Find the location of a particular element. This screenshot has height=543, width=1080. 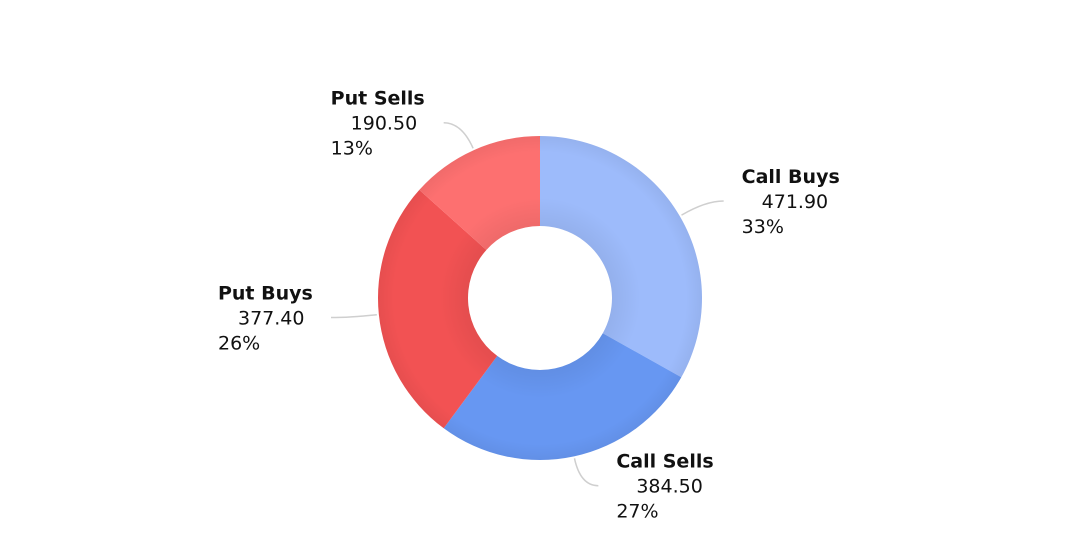

leader-line-put-sells is located at coordinates (458, 135).